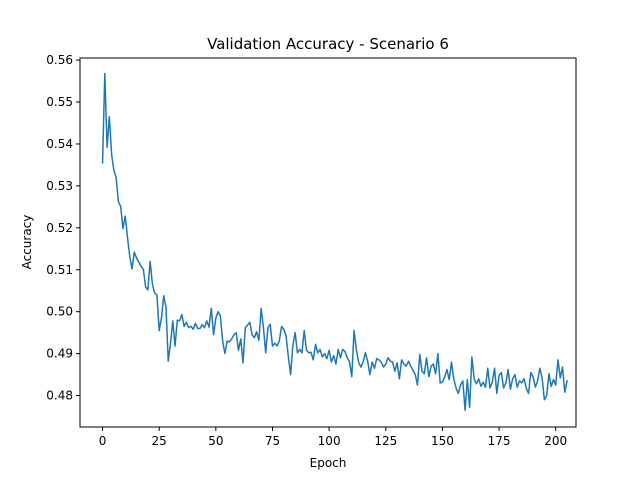 The height and width of the screenshot is (480, 640). I want to click on y-axis-label: Accuracy, so click(27, 242).